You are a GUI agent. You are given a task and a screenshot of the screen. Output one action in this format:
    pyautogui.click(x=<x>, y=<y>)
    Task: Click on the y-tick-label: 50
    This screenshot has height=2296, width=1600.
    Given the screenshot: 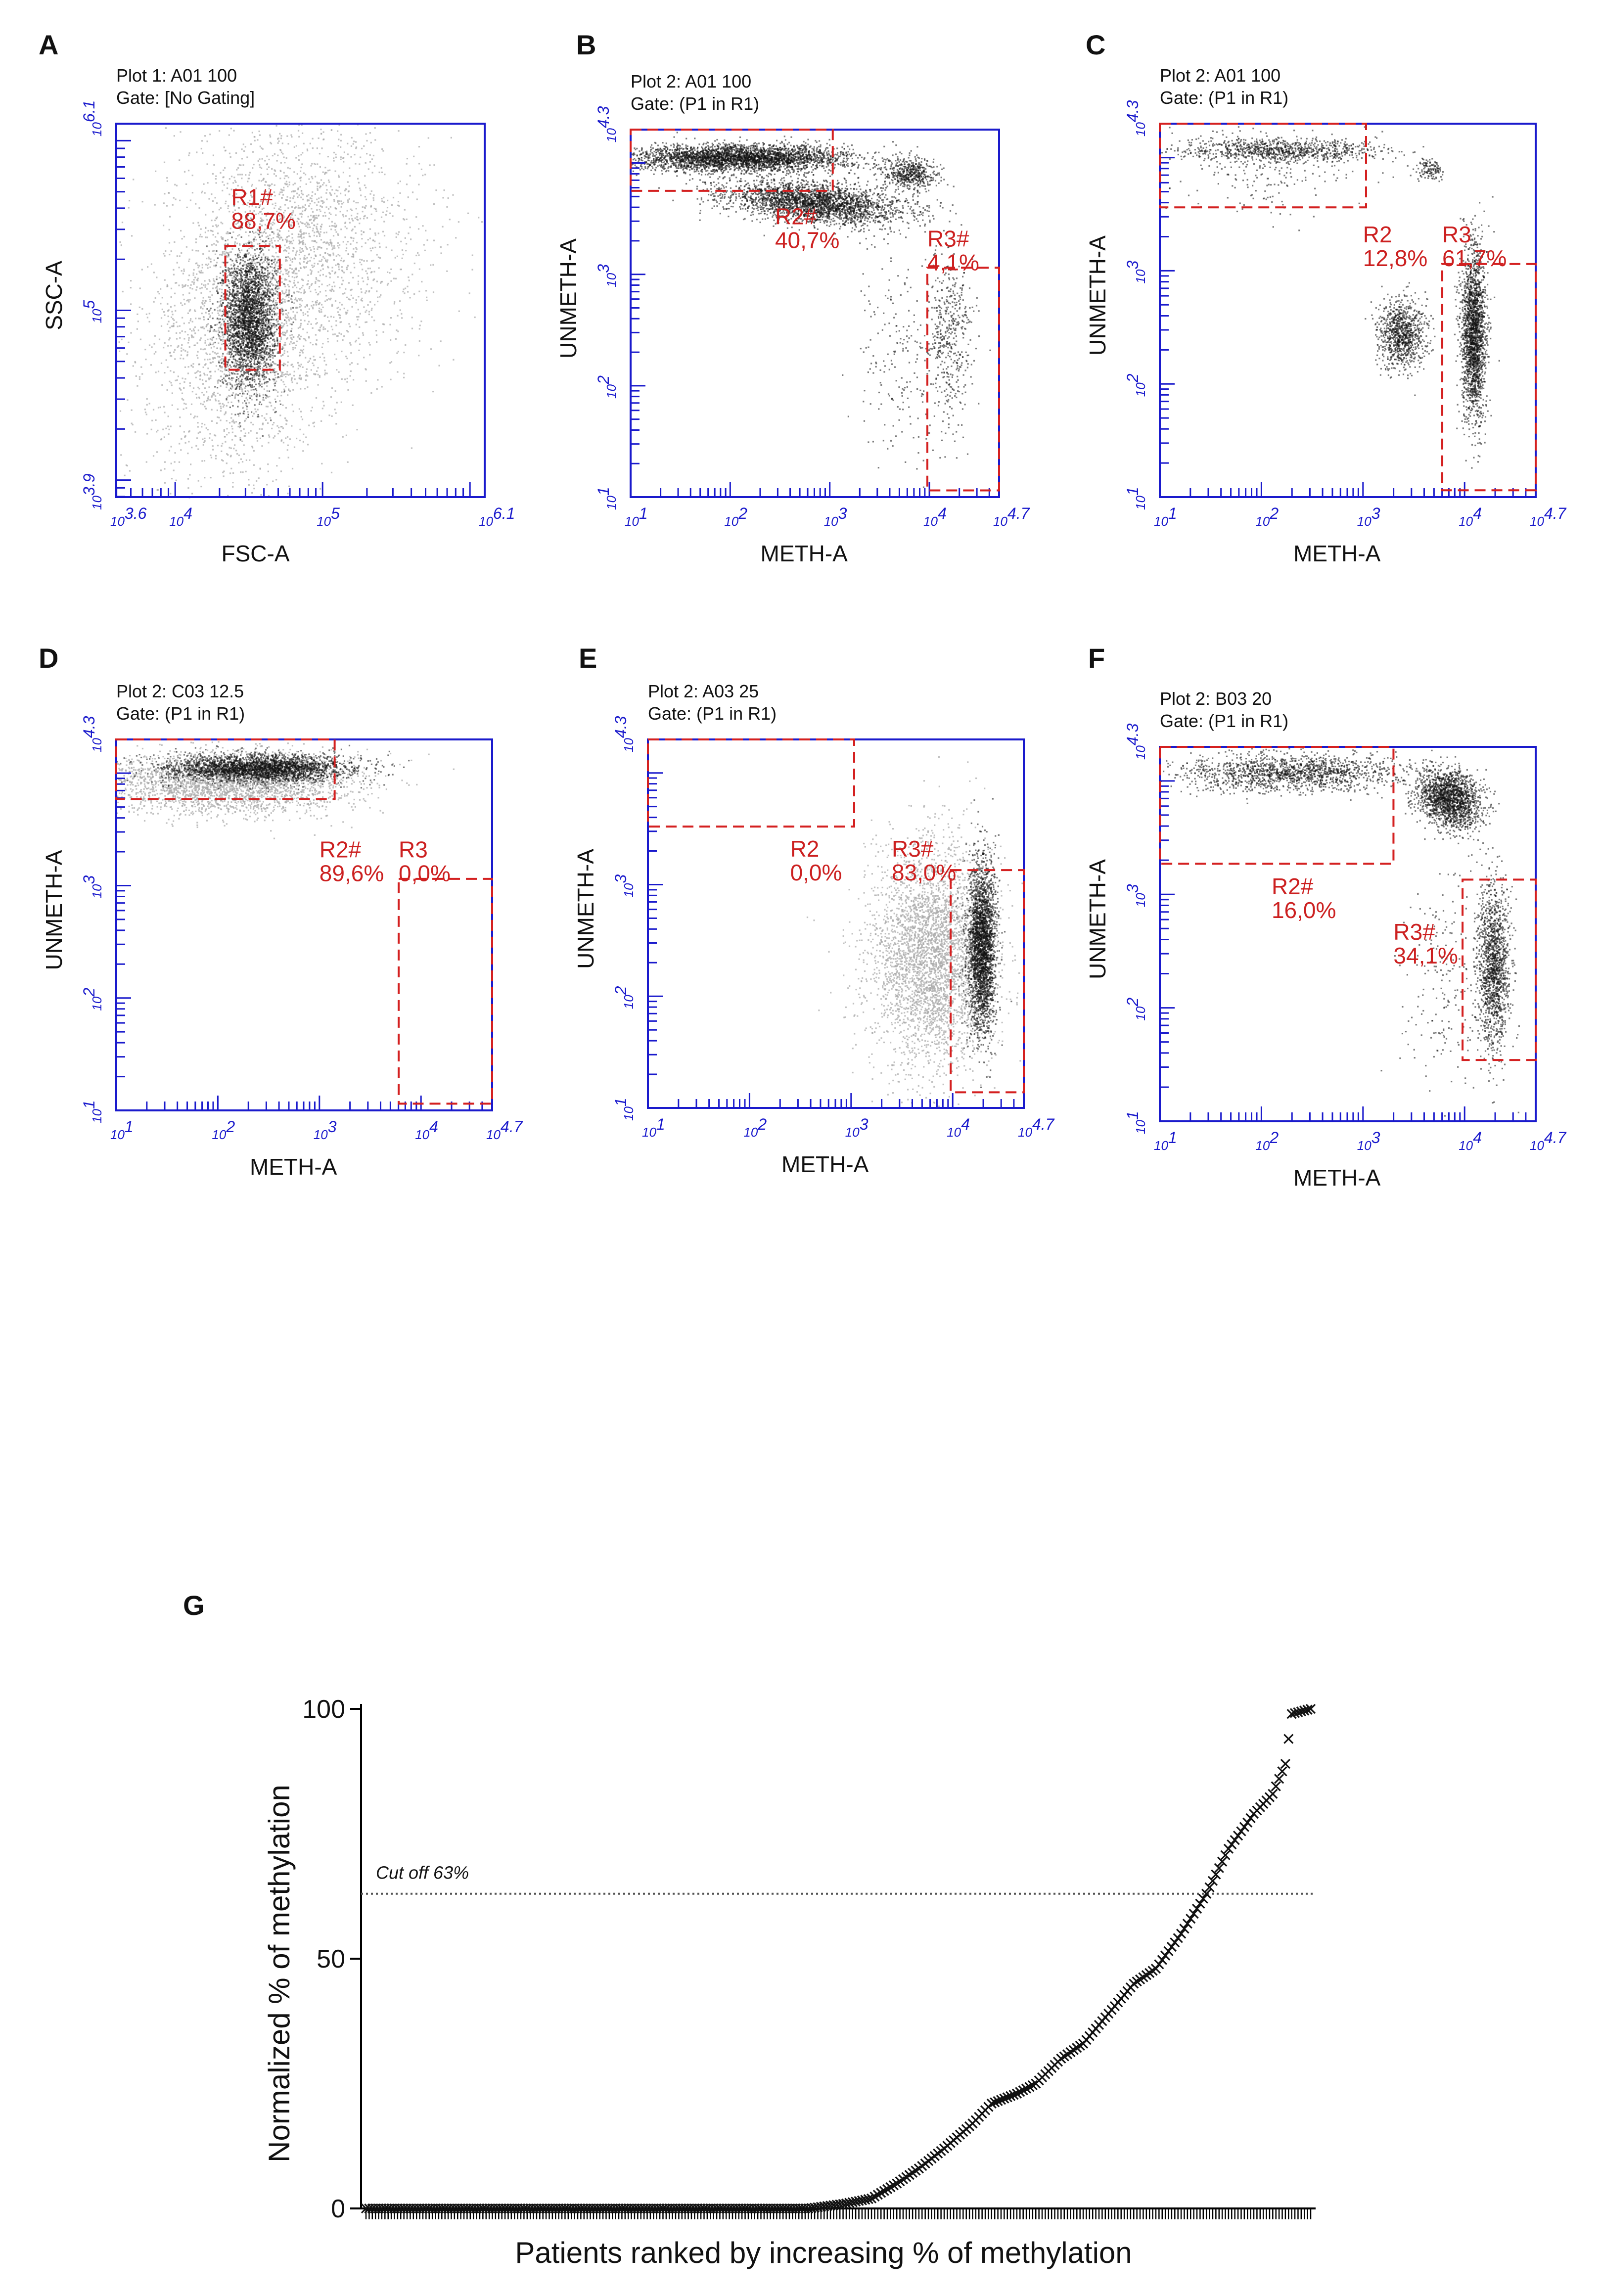 What is the action you would take?
    pyautogui.click(x=331, y=1959)
    